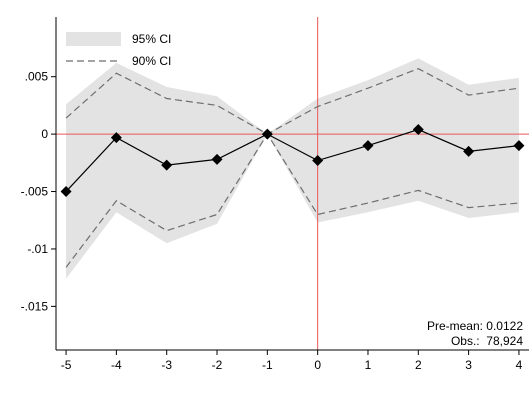  What do you see at coordinates (317, 365) in the screenshot?
I see `x-tick-label: 0` at bounding box center [317, 365].